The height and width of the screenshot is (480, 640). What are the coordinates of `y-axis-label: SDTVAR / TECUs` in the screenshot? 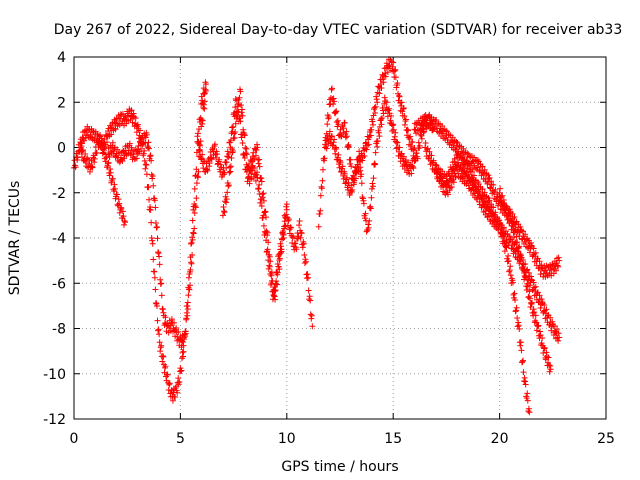 It's located at (15, 238).